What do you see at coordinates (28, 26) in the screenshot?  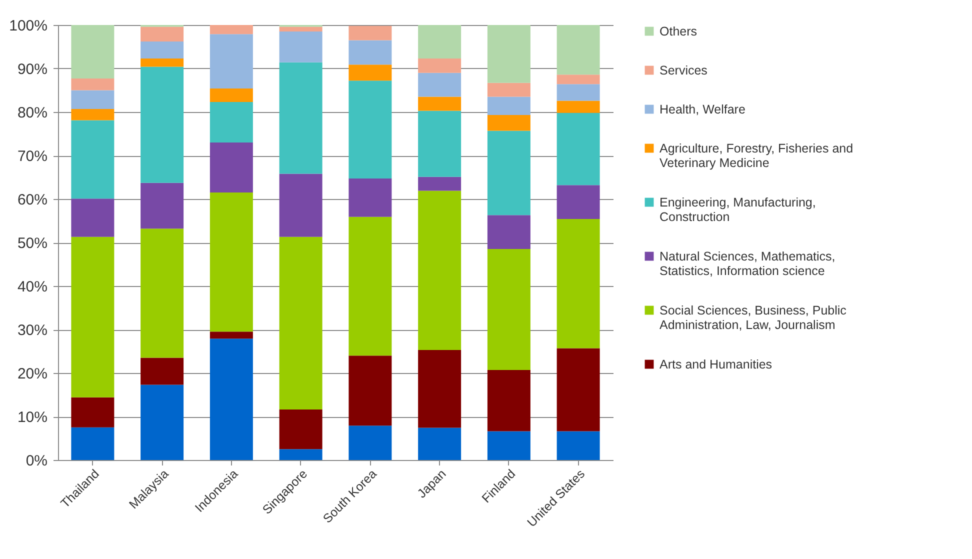 I see `y-tick-label: 100%` at bounding box center [28, 26].